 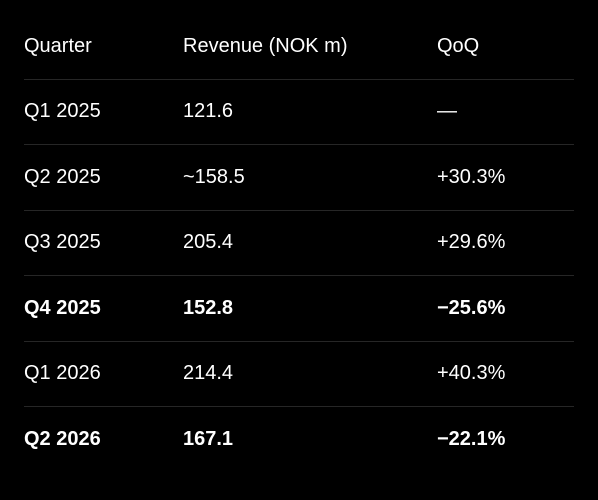 I want to click on table-cell: 205.4, so click(x=208, y=242).